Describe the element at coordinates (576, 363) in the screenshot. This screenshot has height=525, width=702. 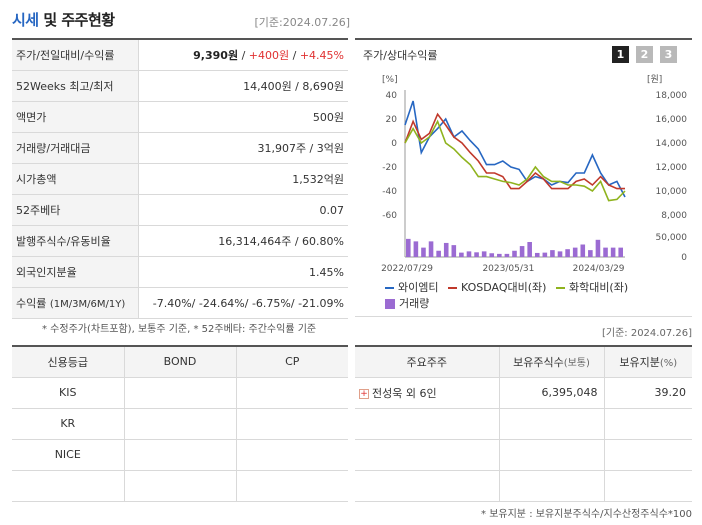
I see `column-header-unit: (보통)` at that location.